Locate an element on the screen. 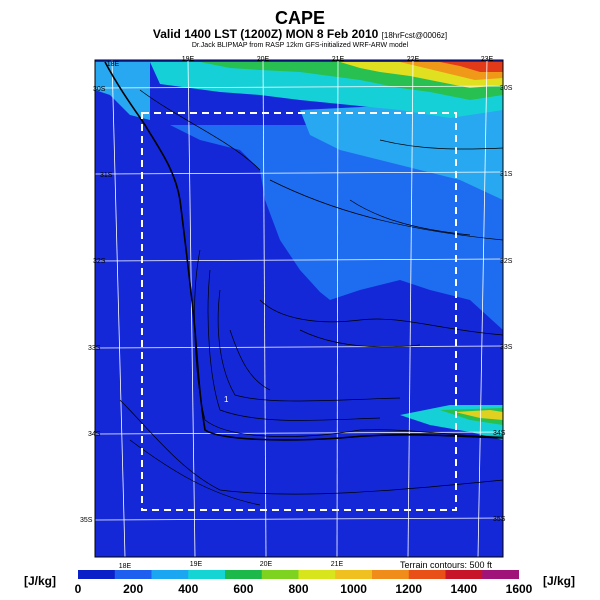 The width and height of the screenshot is (600, 600). lon-label: 19E is located at coordinates (196, 564).